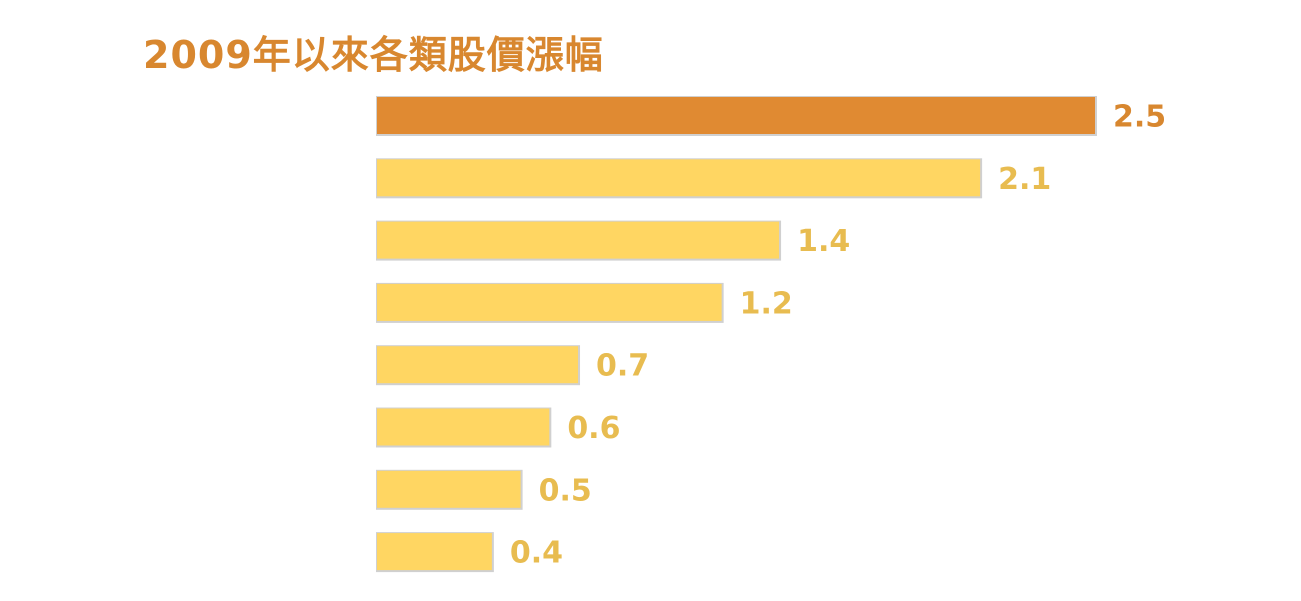 The width and height of the screenshot is (1301, 601). Describe the element at coordinates (823, 241) in the screenshot. I see `value-label: 1.4` at that location.